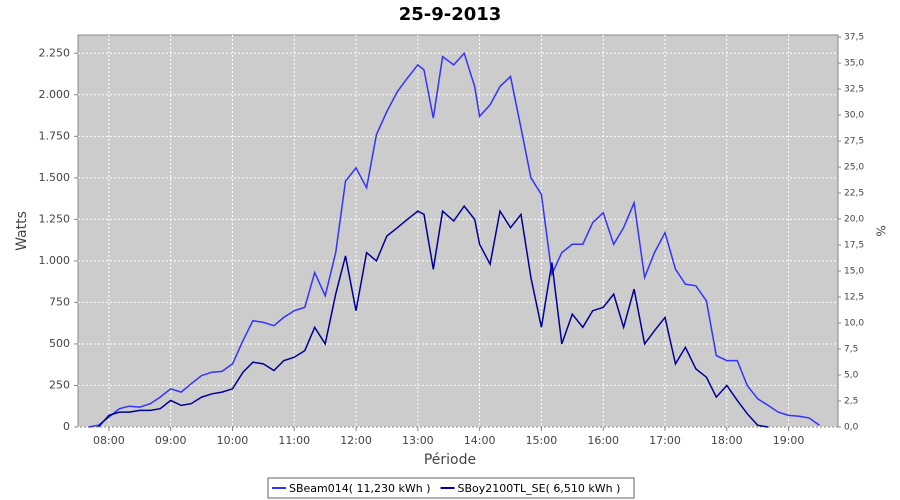 The image size is (900, 500). I want to click on y-tick-label: 1.750, so click(55, 135).